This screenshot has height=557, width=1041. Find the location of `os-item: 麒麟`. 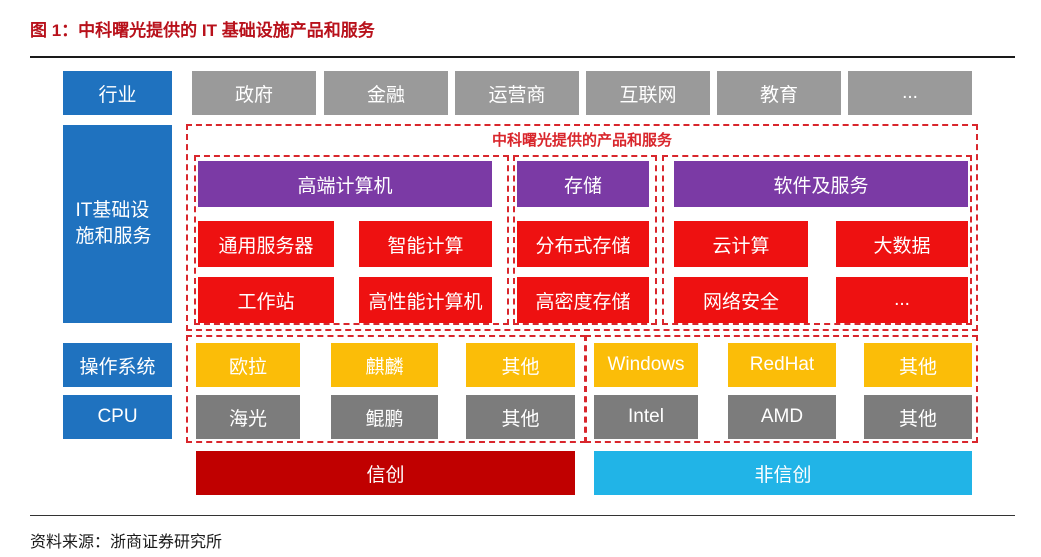

os-item: 麒麟 is located at coordinates (384, 365).